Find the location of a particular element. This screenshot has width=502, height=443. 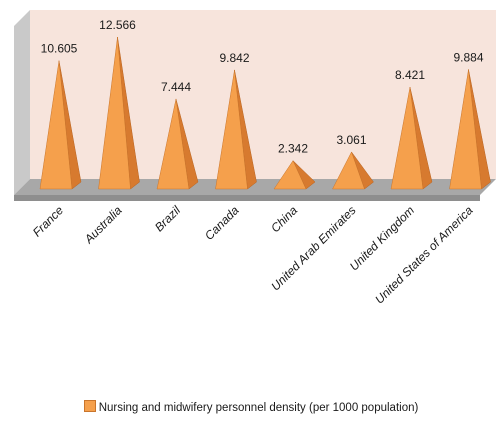

value-label: 9.842 is located at coordinates (234, 58).